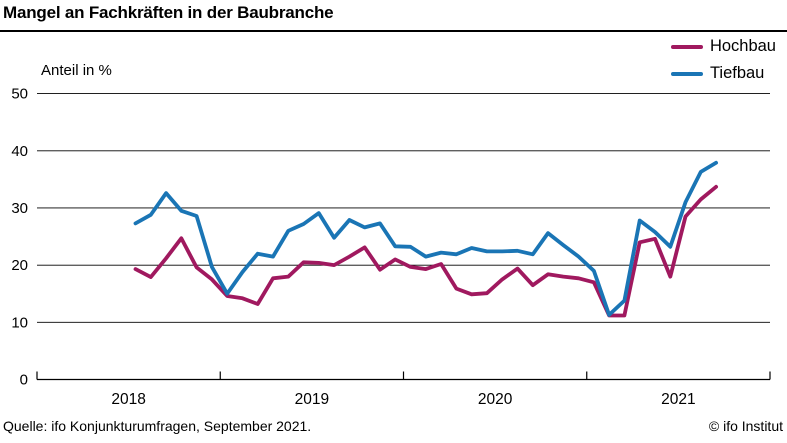  Describe the element at coordinates (19, 94) in the screenshot. I see `y-tick-label: 50` at that location.